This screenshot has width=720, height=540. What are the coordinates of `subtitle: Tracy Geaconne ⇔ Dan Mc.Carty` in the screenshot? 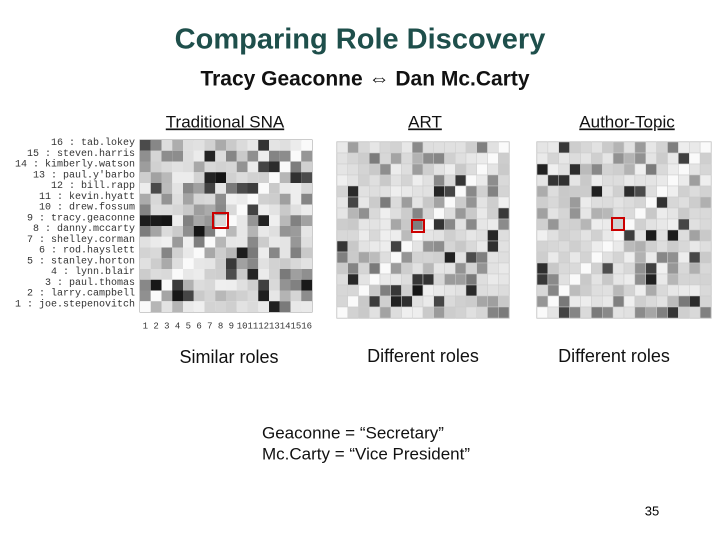 It's located at (364, 79).